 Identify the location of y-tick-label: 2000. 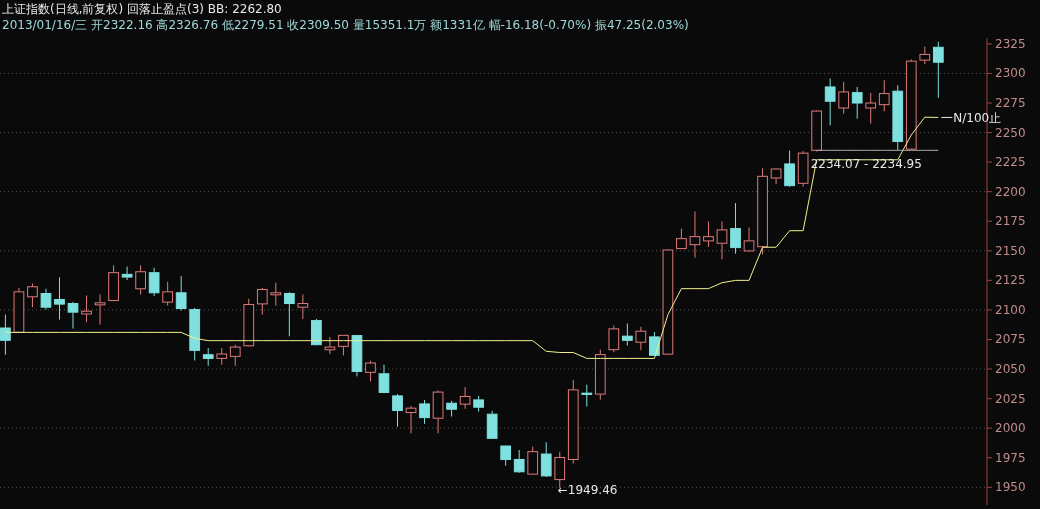
(1010, 428).